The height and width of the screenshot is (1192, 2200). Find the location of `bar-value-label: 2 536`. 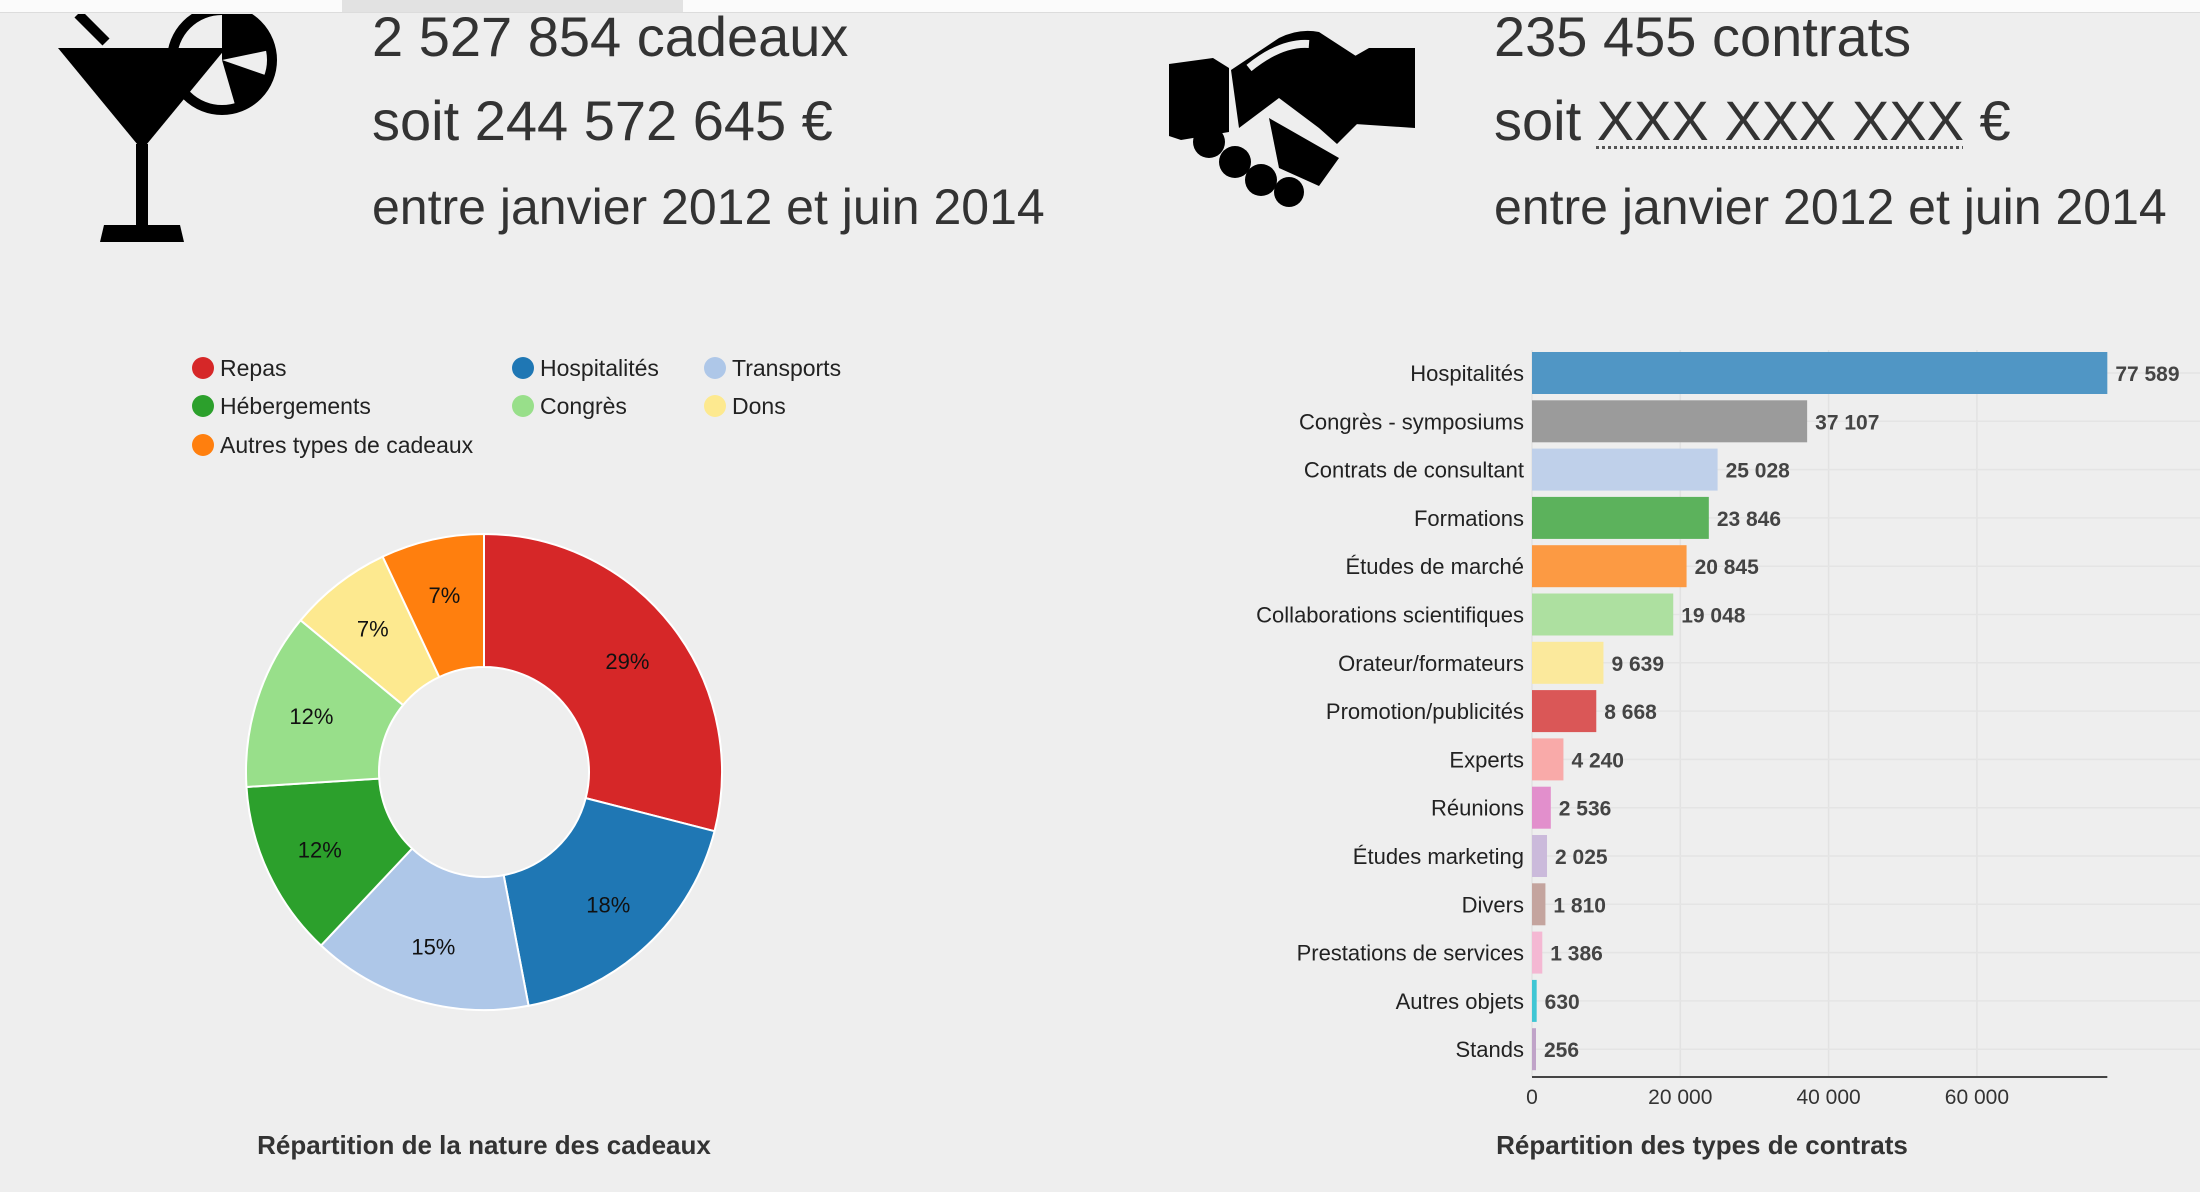

bar-value-label: 2 536 is located at coordinates (1585, 809).